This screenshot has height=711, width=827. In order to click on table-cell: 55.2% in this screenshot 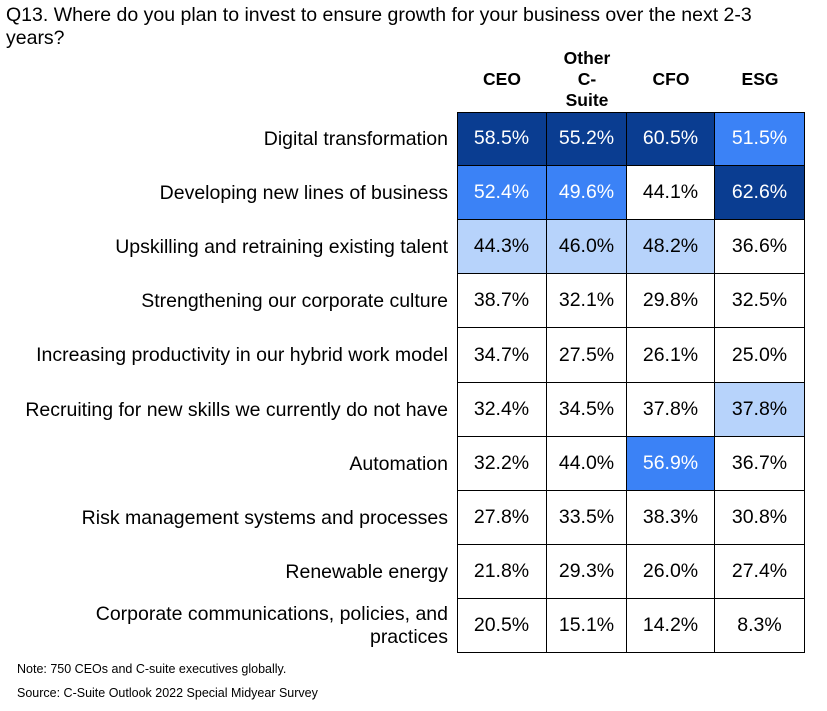, I will do `click(587, 139)`.